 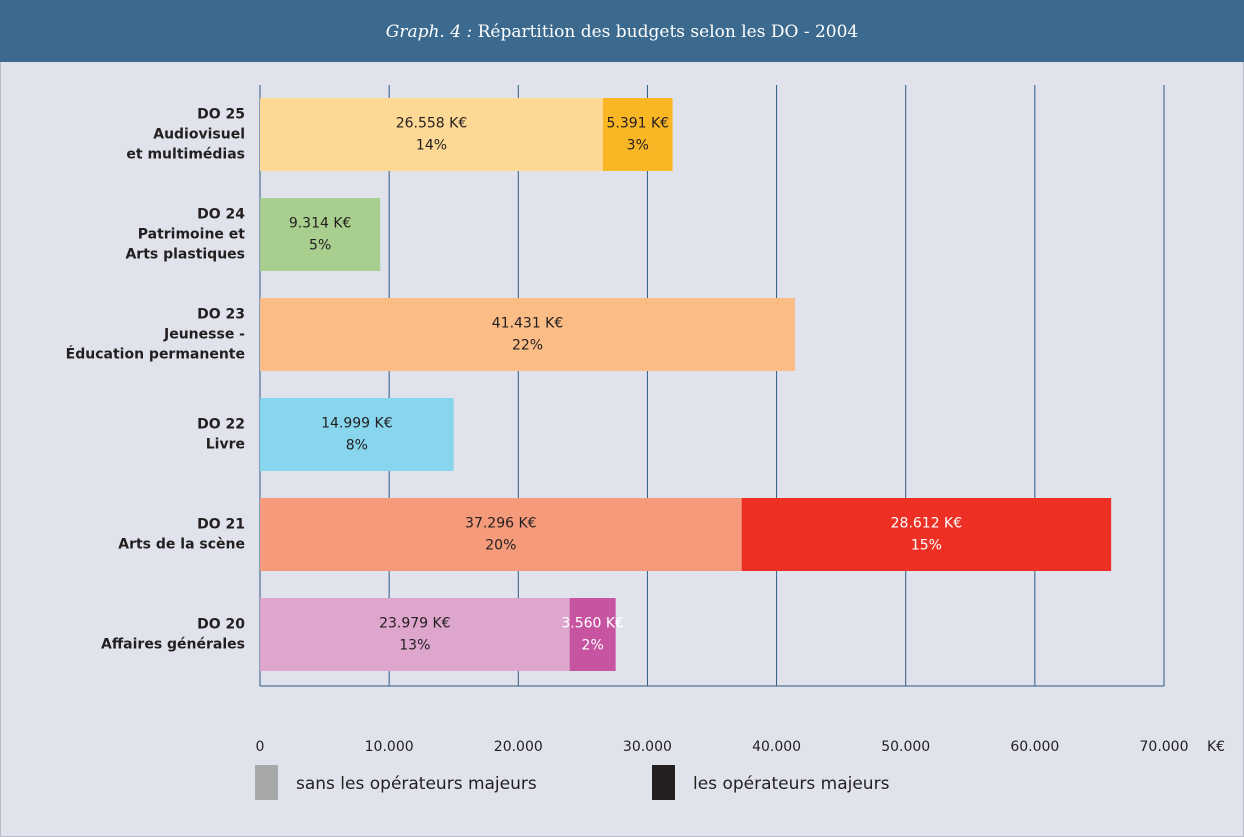 What do you see at coordinates (501, 524) in the screenshot?
I see `value-label: 37.296 K€` at bounding box center [501, 524].